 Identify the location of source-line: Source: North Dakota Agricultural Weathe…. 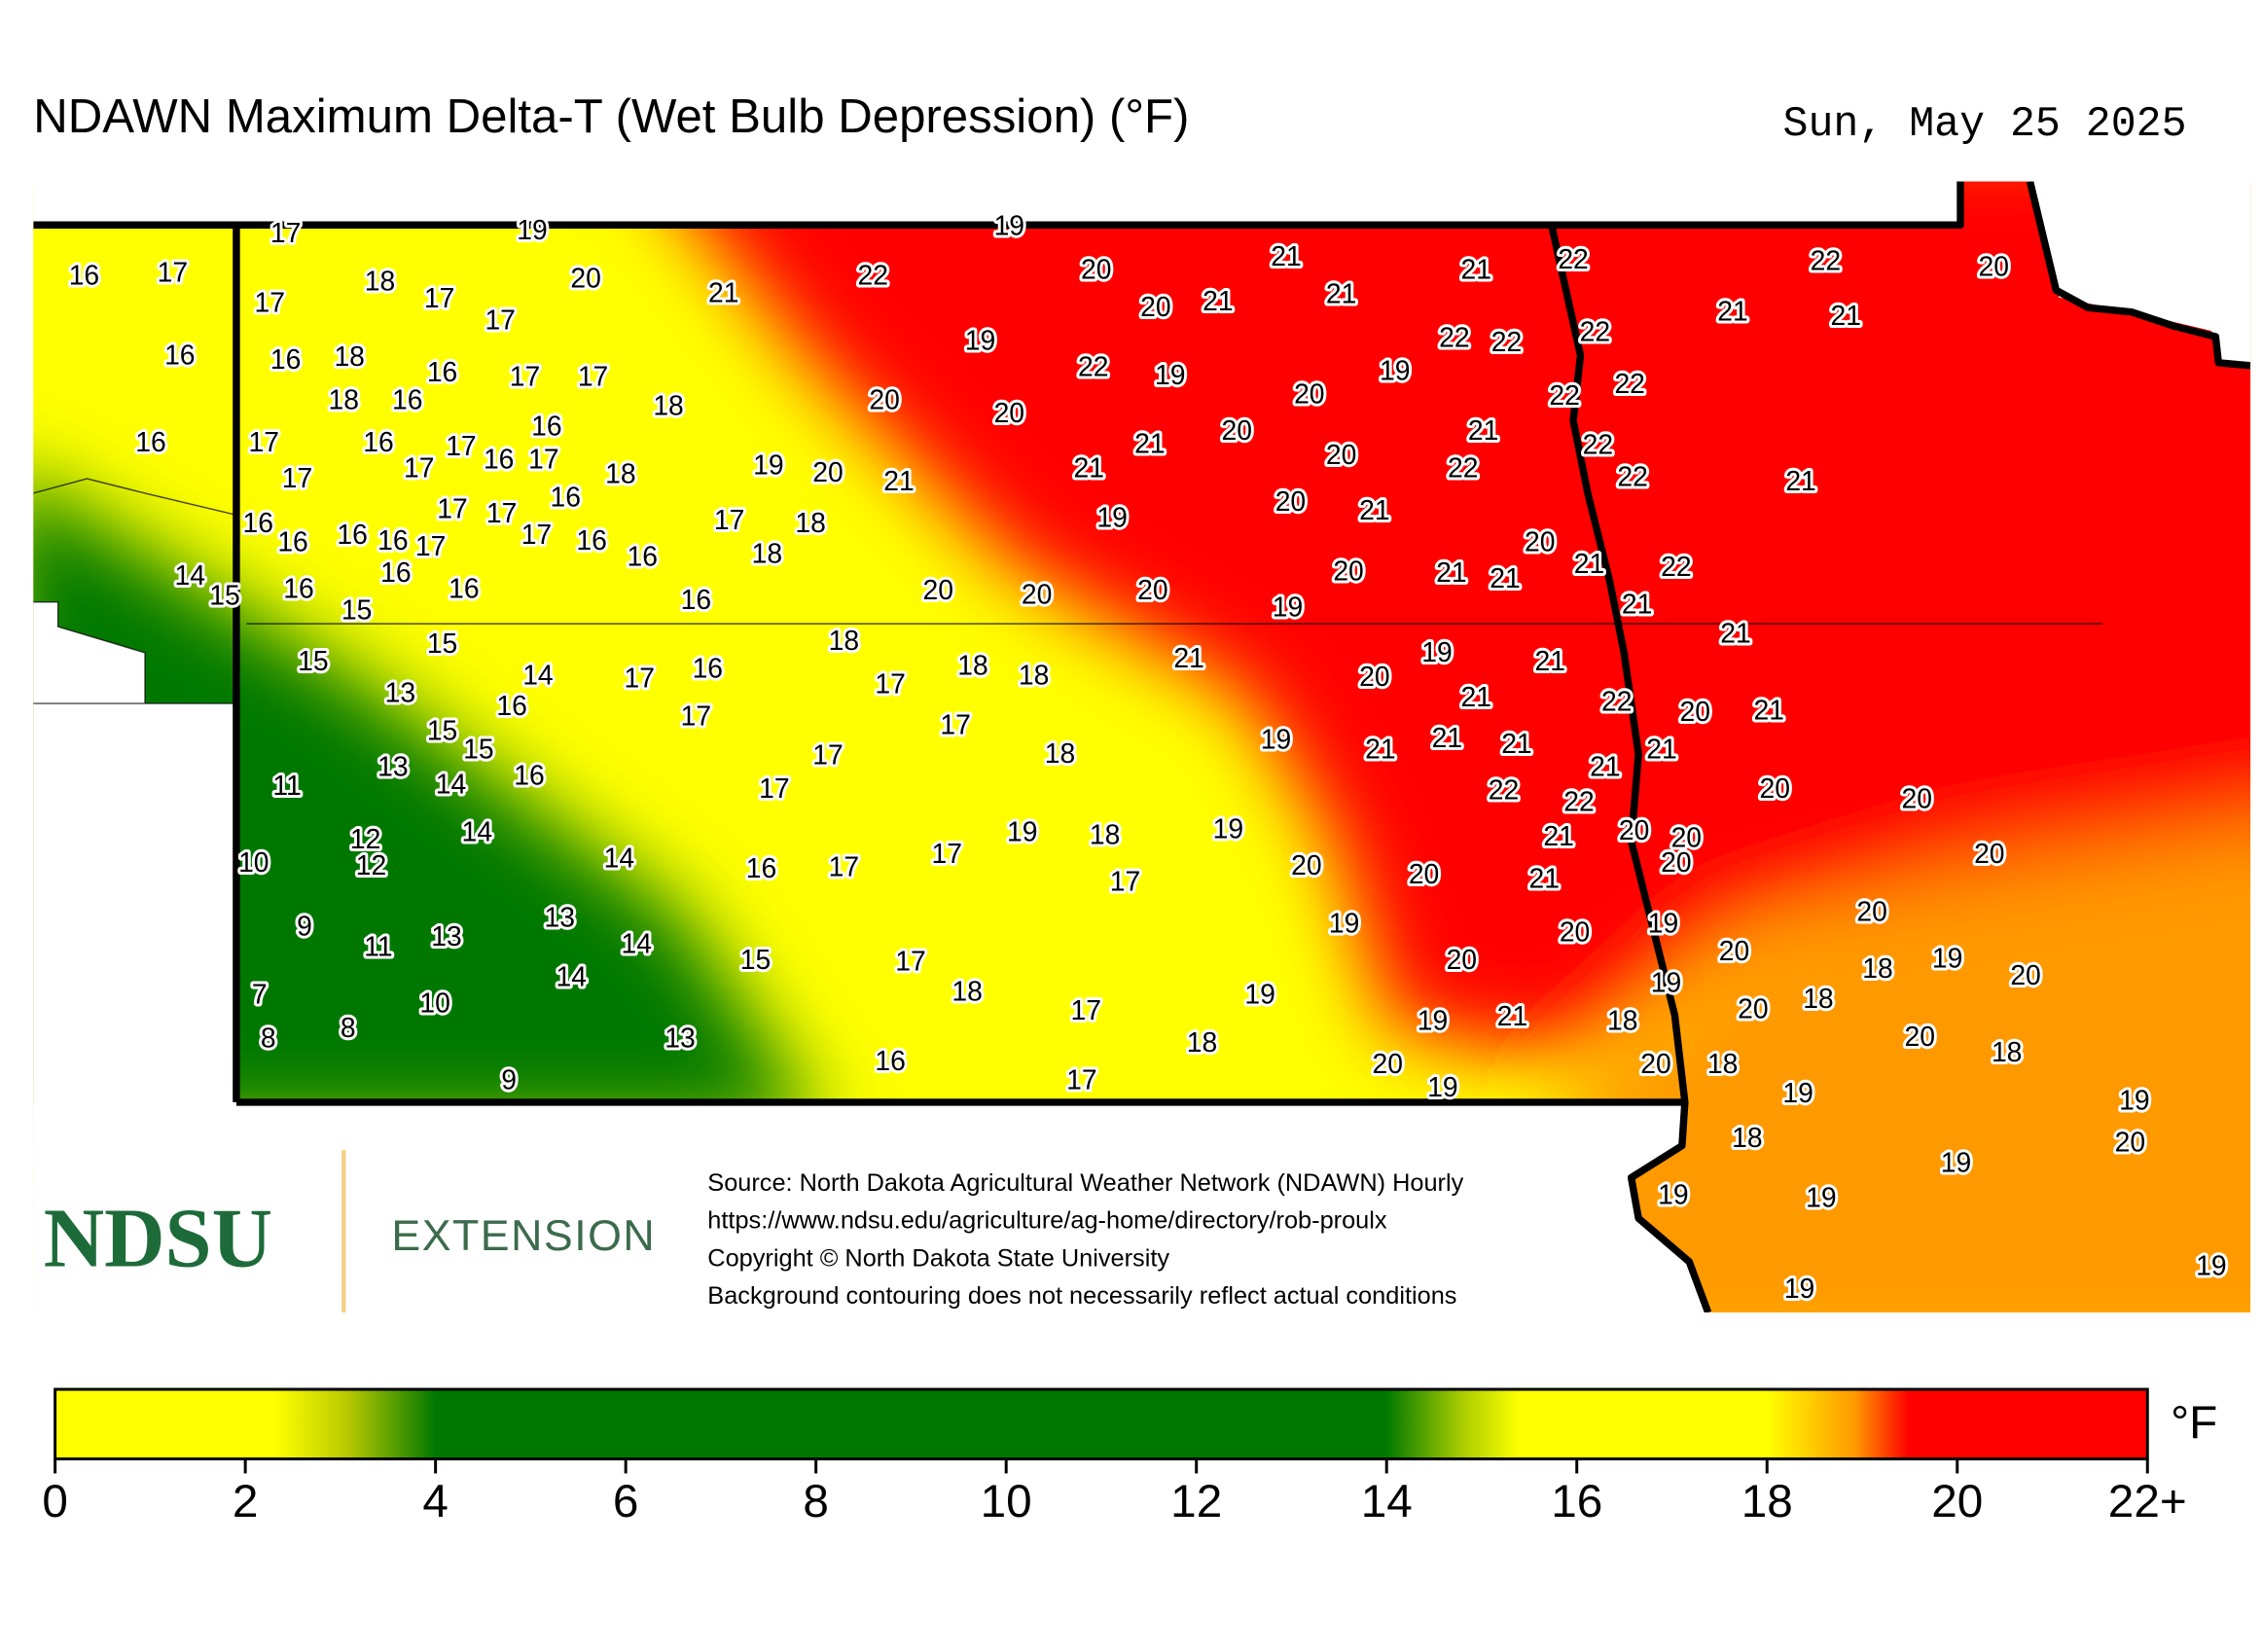
(1085, 1183).